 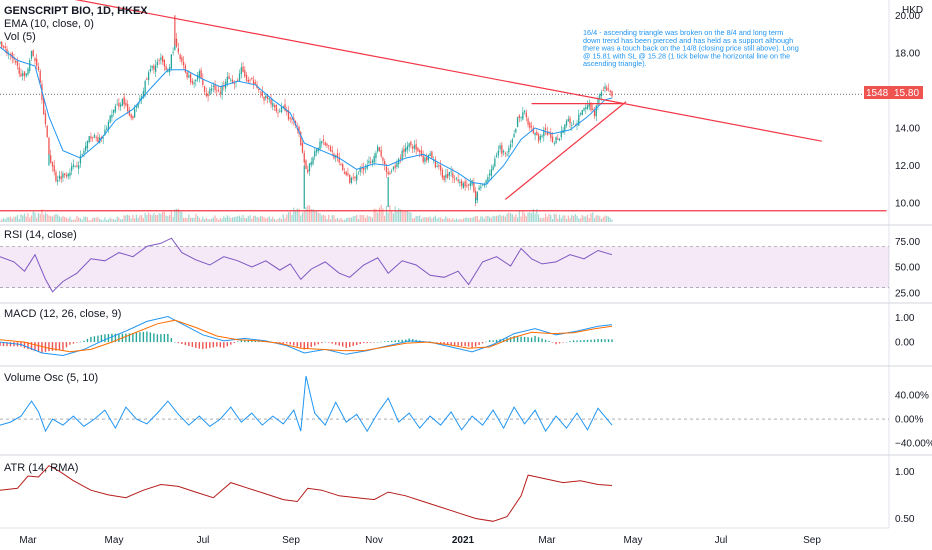 What do you see at coordinates (51, 378) in the screenshot?
I see `volume-osc-legend: Volume Osc (5, 10)` at bounding box center [51, 378].